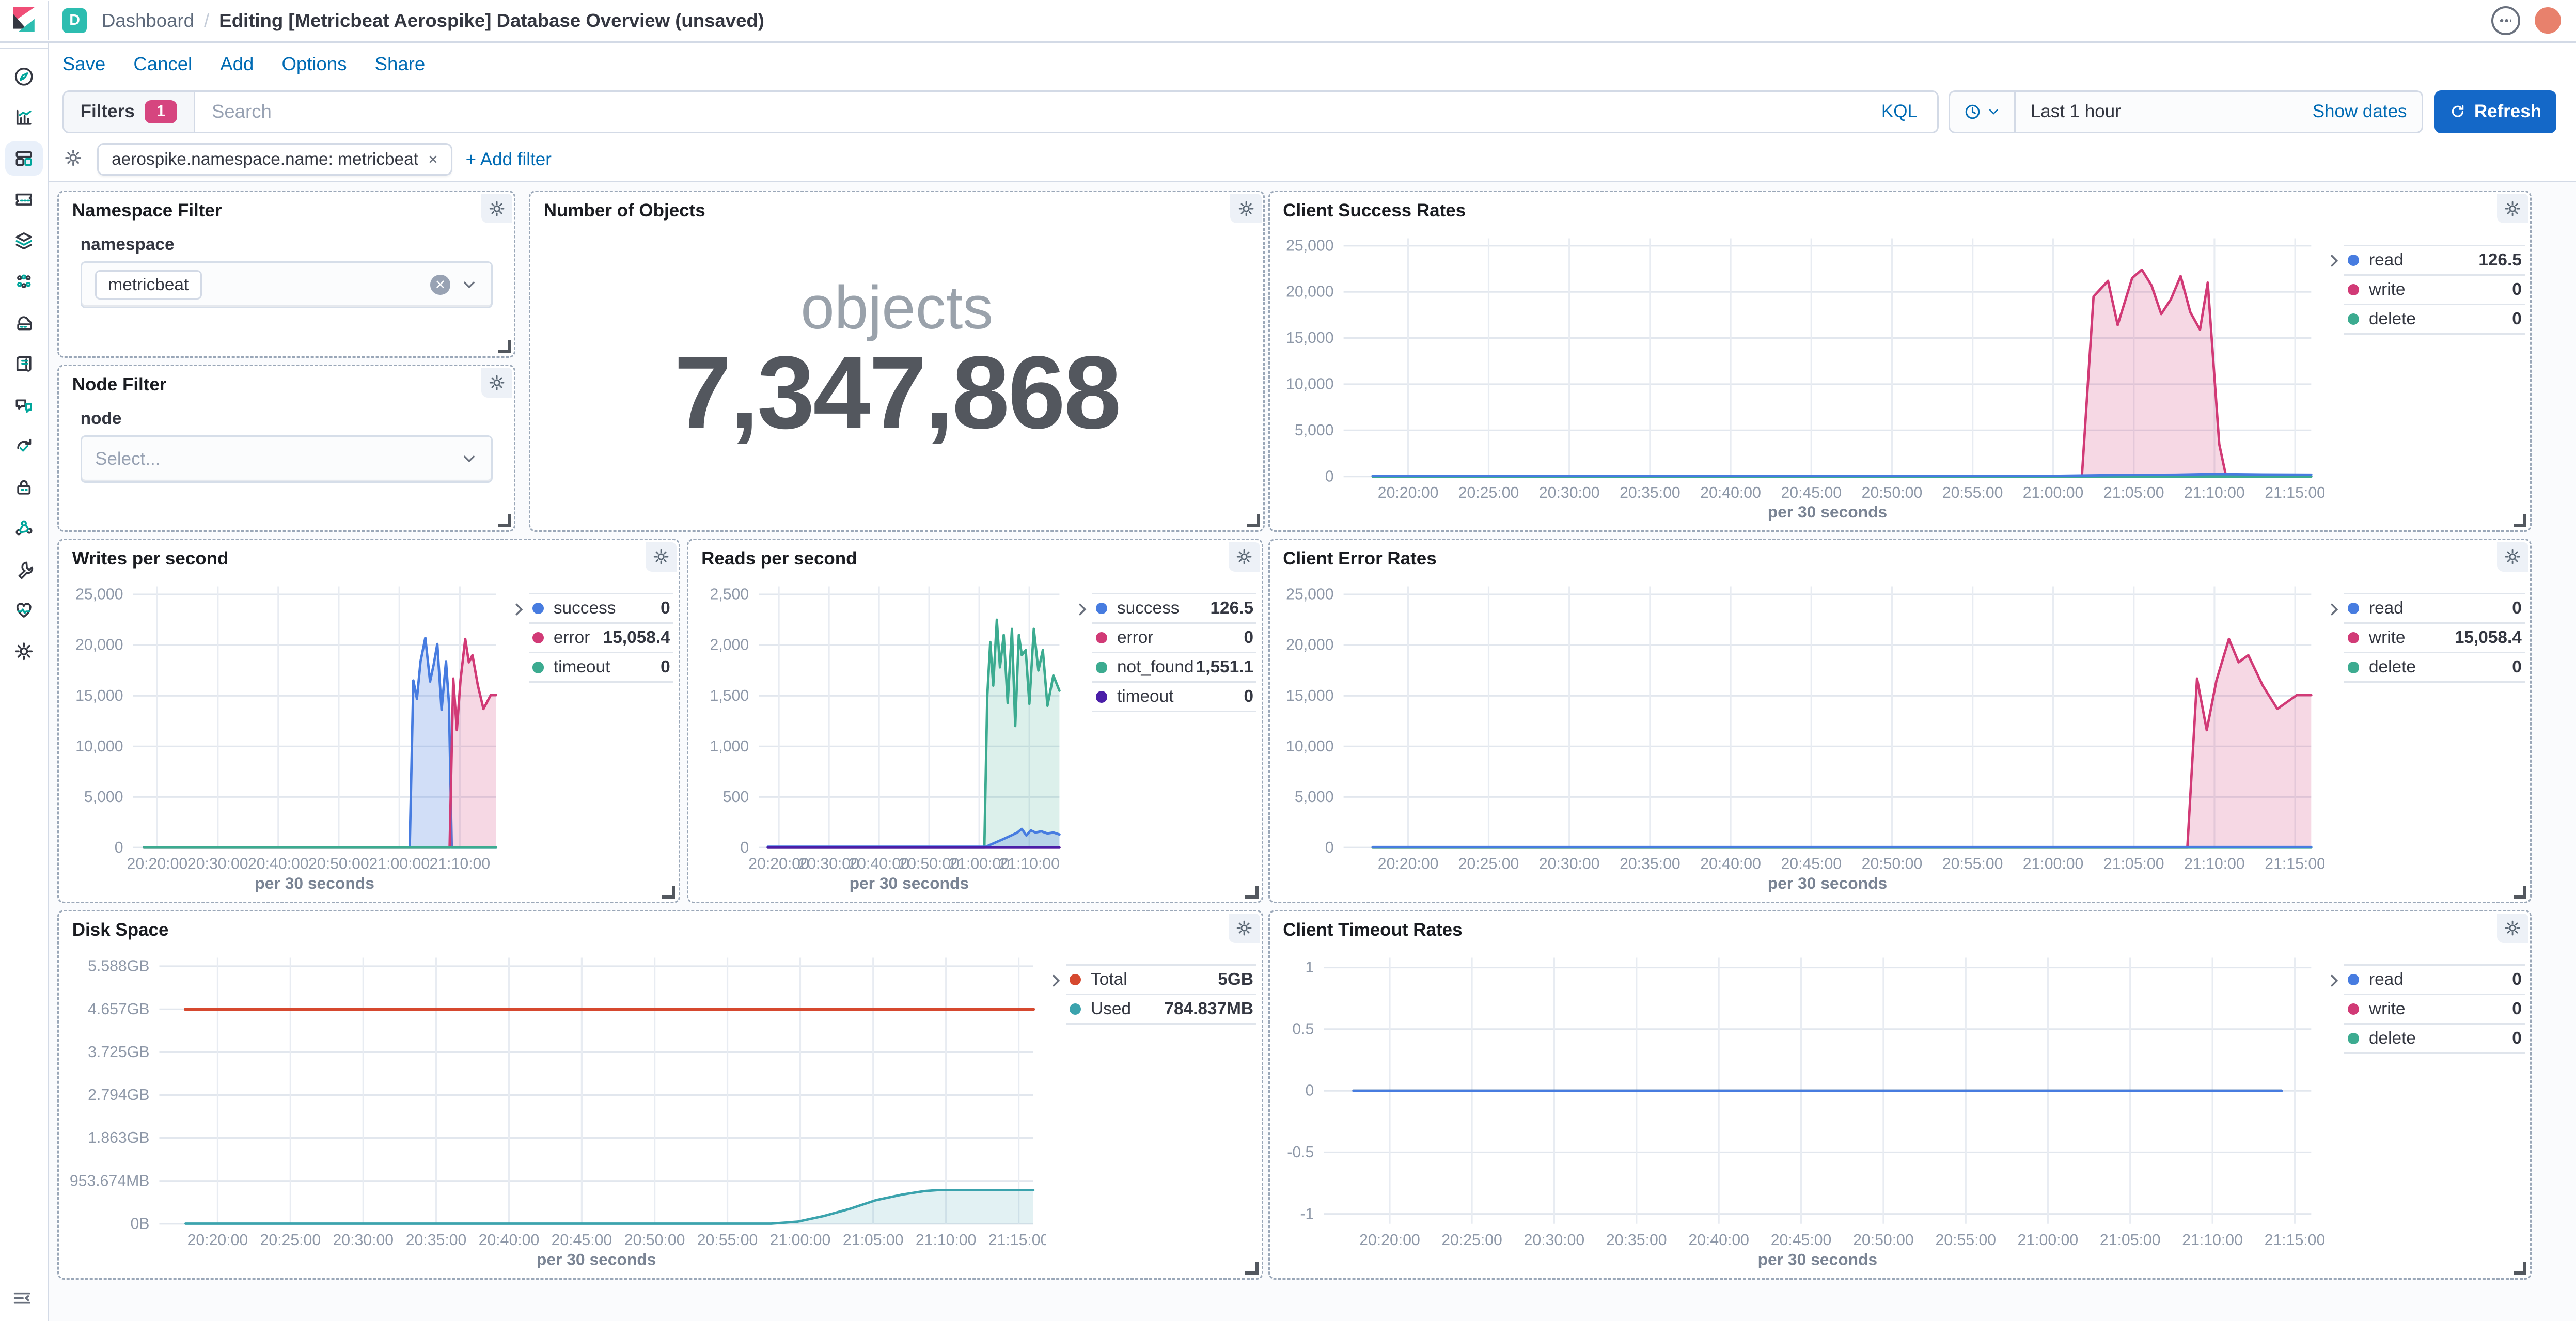  I want to click on search-input, so click(1028, 111).